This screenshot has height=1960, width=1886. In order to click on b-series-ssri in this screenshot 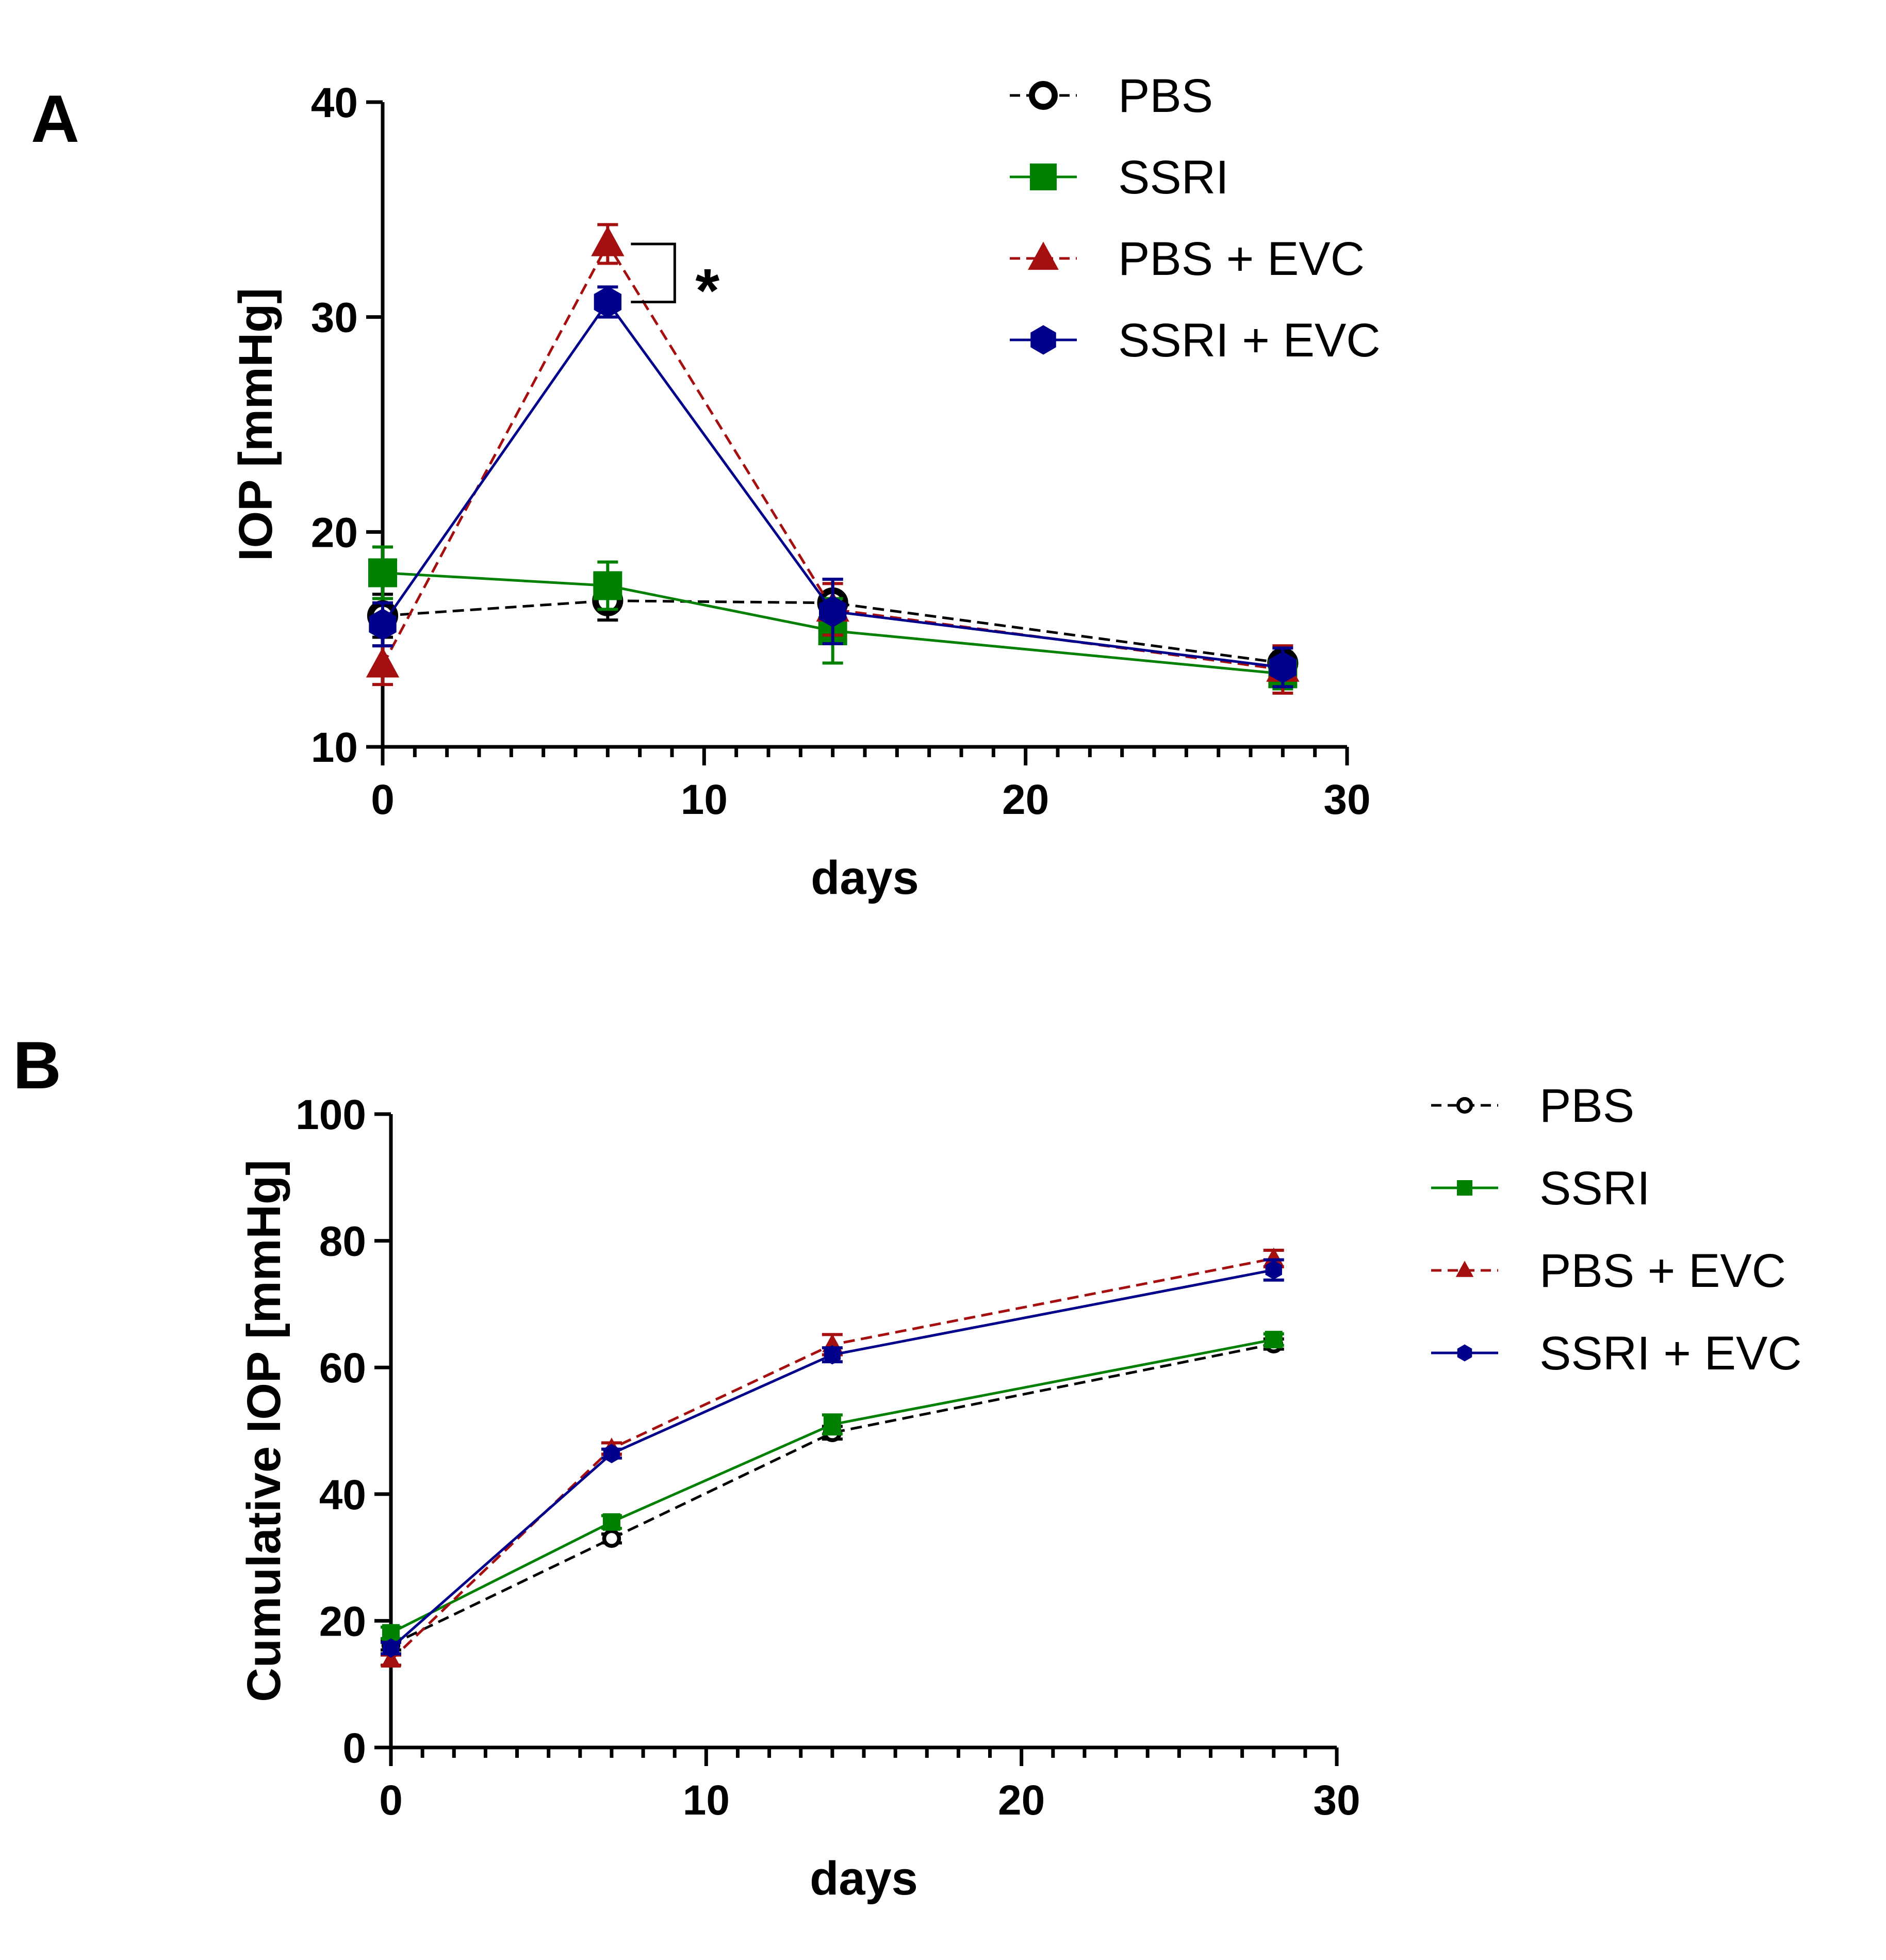, I will do `click(832, 1486)`.